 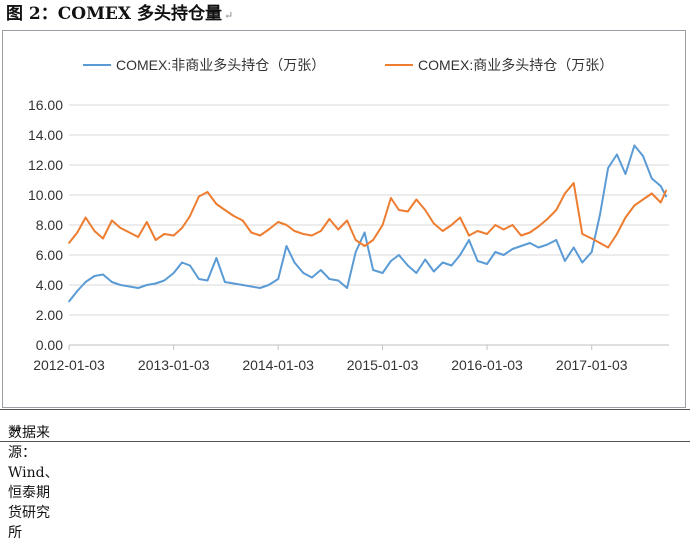 What do you see at coordinates (487, 365) in the screenshot?
I see `x-tick-label: 2016-01-03` at bounding box center [487, 365].